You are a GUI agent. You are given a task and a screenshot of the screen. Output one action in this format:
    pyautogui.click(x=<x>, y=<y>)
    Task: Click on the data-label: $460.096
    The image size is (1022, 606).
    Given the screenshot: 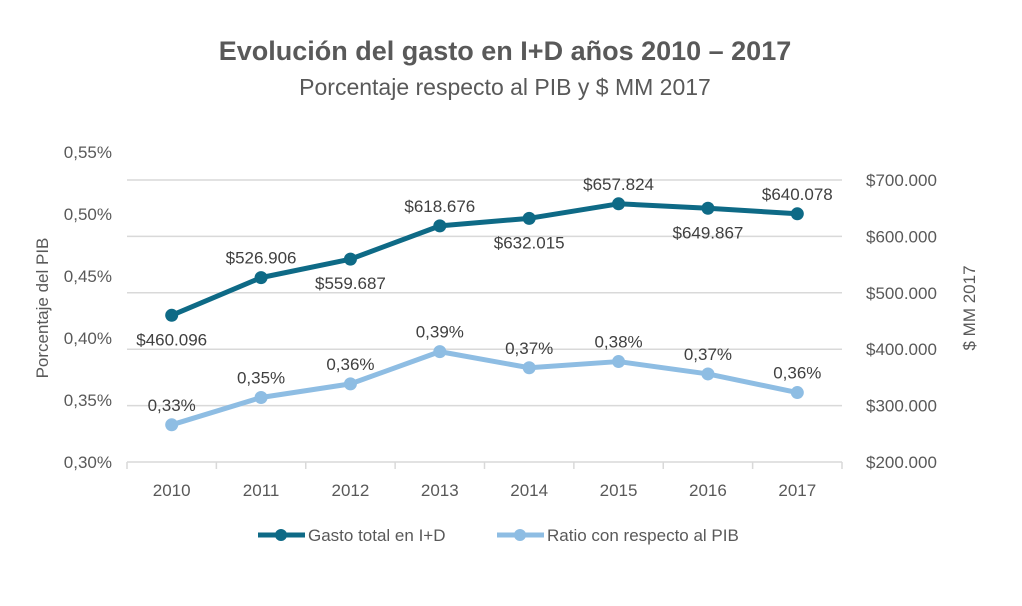 What is the action you would take?
    pyautogui.click(x=171, y=339)
    